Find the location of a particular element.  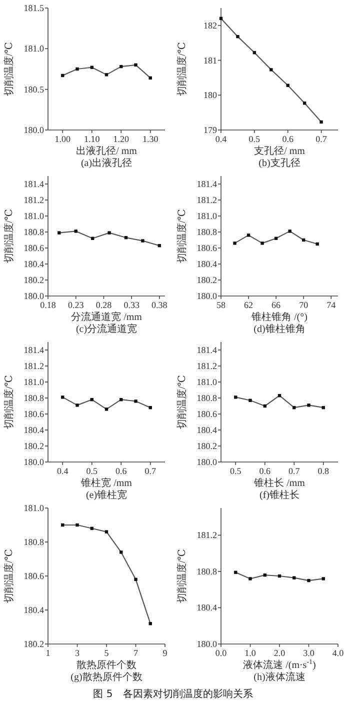

y-tick-label: 181.5 is located at coordinates (34, 8).